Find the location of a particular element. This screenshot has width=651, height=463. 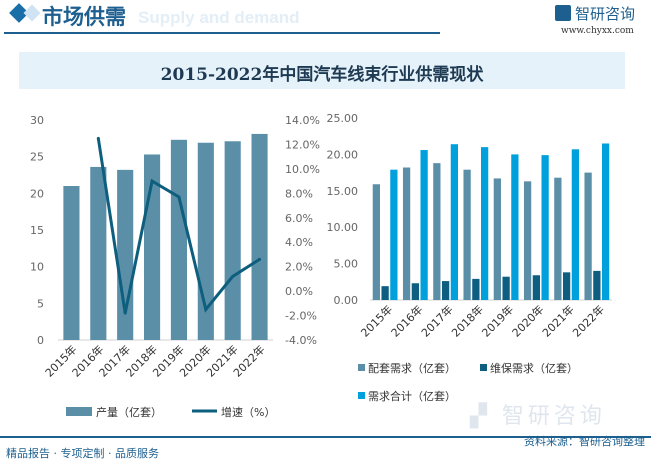

y-tick-label: 10.00 is located at coordinates (343, 227).